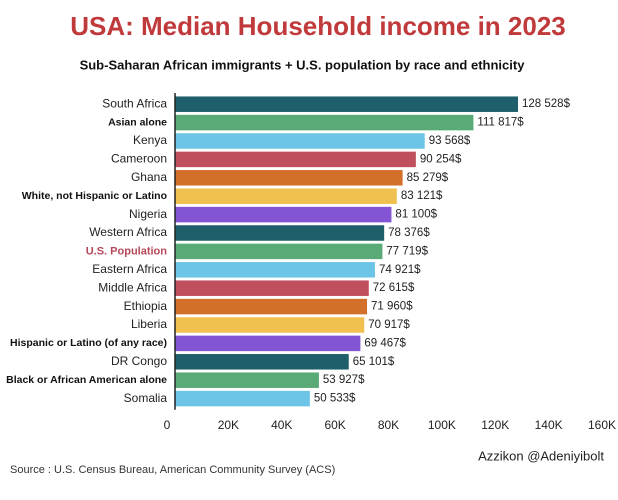 This screenshot has width=618, height=500. I want to click on y-tick-label: Cameroon, so click(139, 159).